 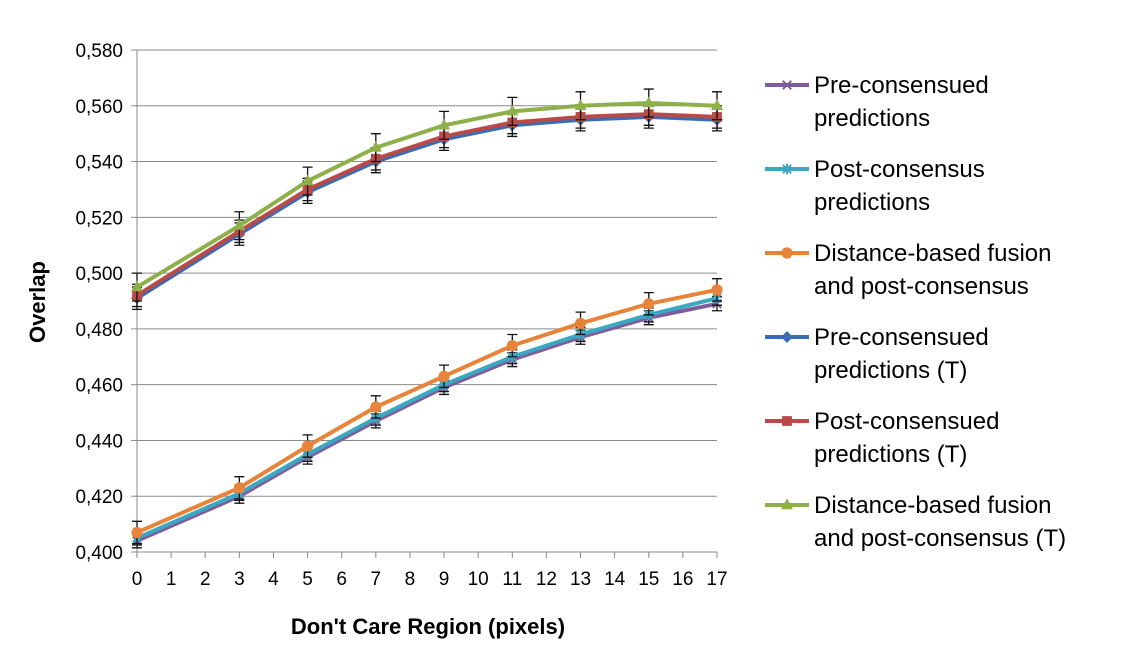 What do you see at coordinates (99, 497) in the screenshot?
I see `y-tick-label: 0,420` at bounding box center [99, 497].